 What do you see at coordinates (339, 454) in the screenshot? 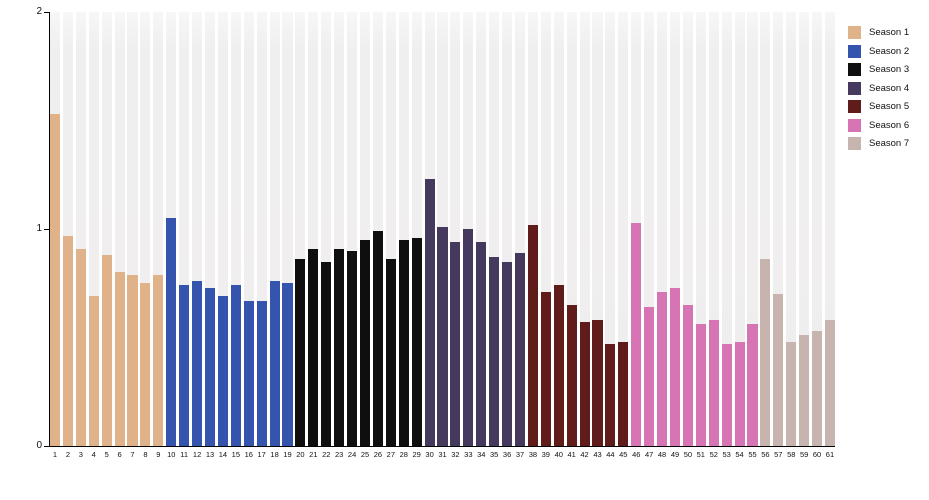
I see `x-axis-tick-label: 23` at bounding box center [339, 454].